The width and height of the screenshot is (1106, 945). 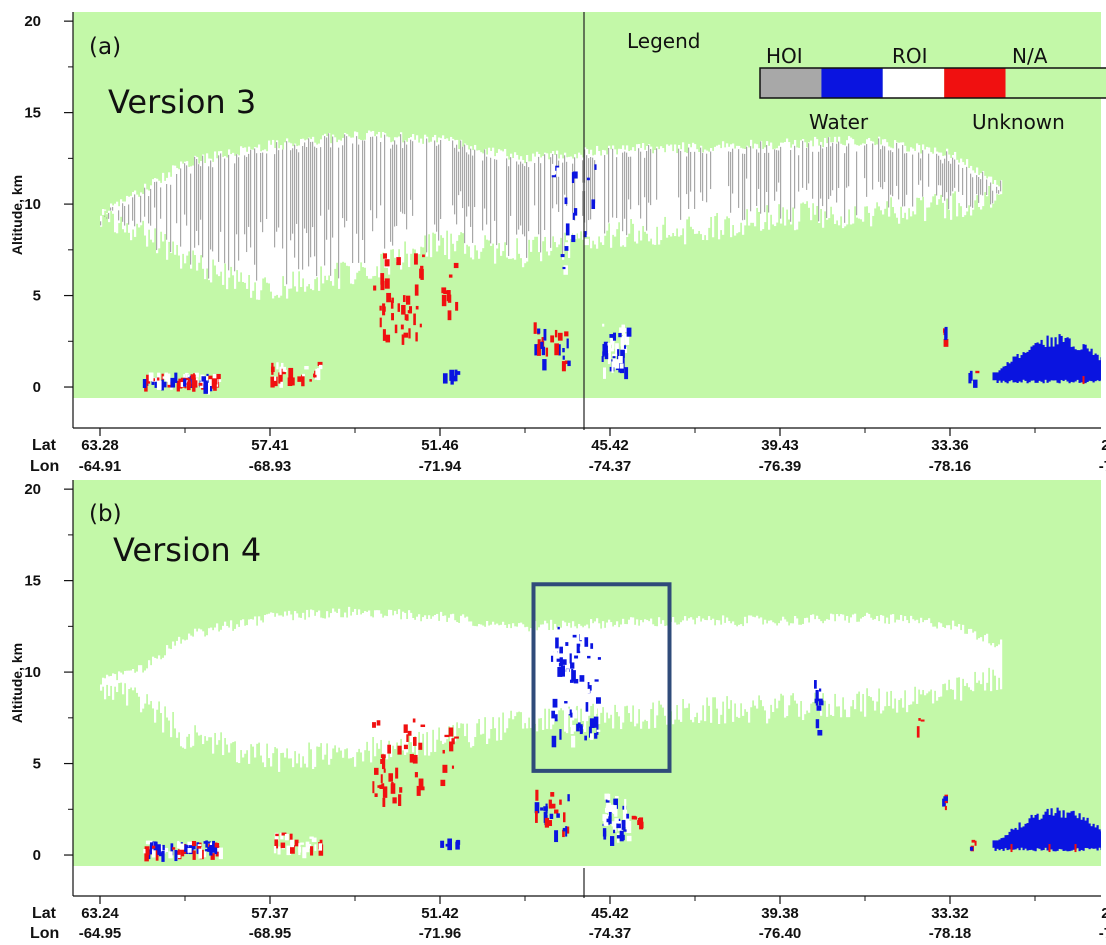 What do you see at coordinates (663, 41) in the screenshot?
I see `legend-title: Legend` at bounding box center [663, 41].